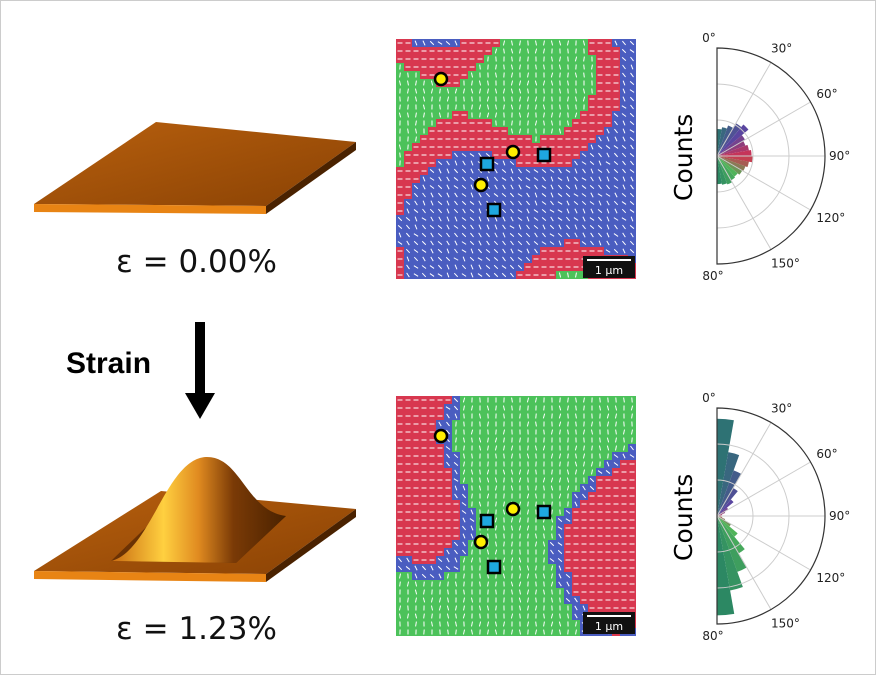  Describe the element at coordinates (763, 489) in the screenshot. I see `grid-spoke` at that location.